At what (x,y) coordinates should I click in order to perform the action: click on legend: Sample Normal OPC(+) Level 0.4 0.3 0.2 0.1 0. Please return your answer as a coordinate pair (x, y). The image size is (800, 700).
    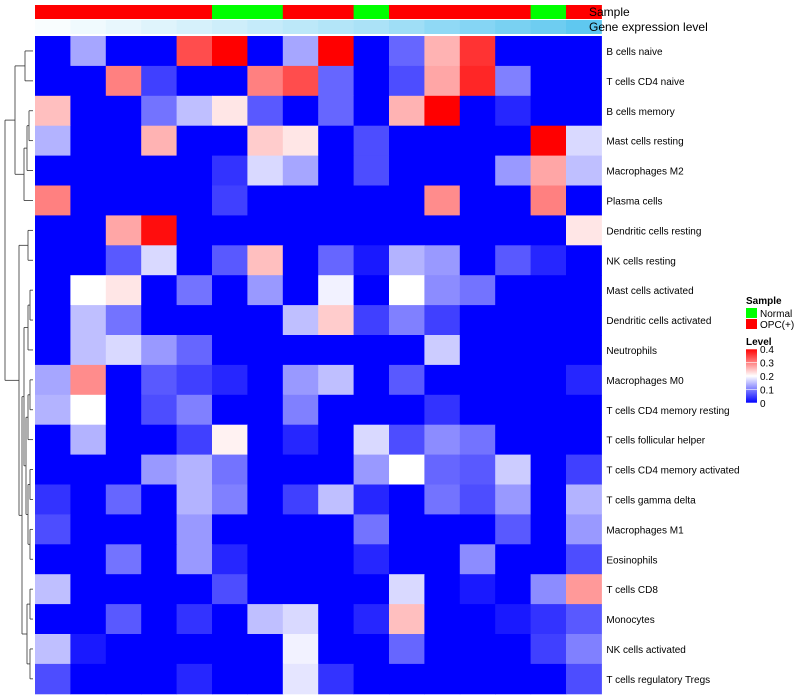
    Looking at the image, I should click on (770, 353).